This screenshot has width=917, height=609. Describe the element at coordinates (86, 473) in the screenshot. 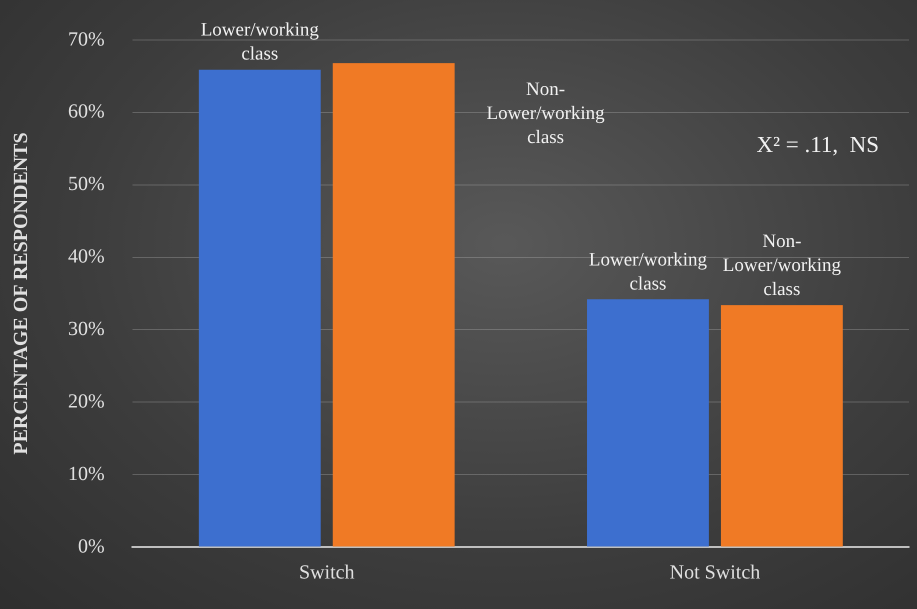

I see `y-tick-label: 10%` at that location.